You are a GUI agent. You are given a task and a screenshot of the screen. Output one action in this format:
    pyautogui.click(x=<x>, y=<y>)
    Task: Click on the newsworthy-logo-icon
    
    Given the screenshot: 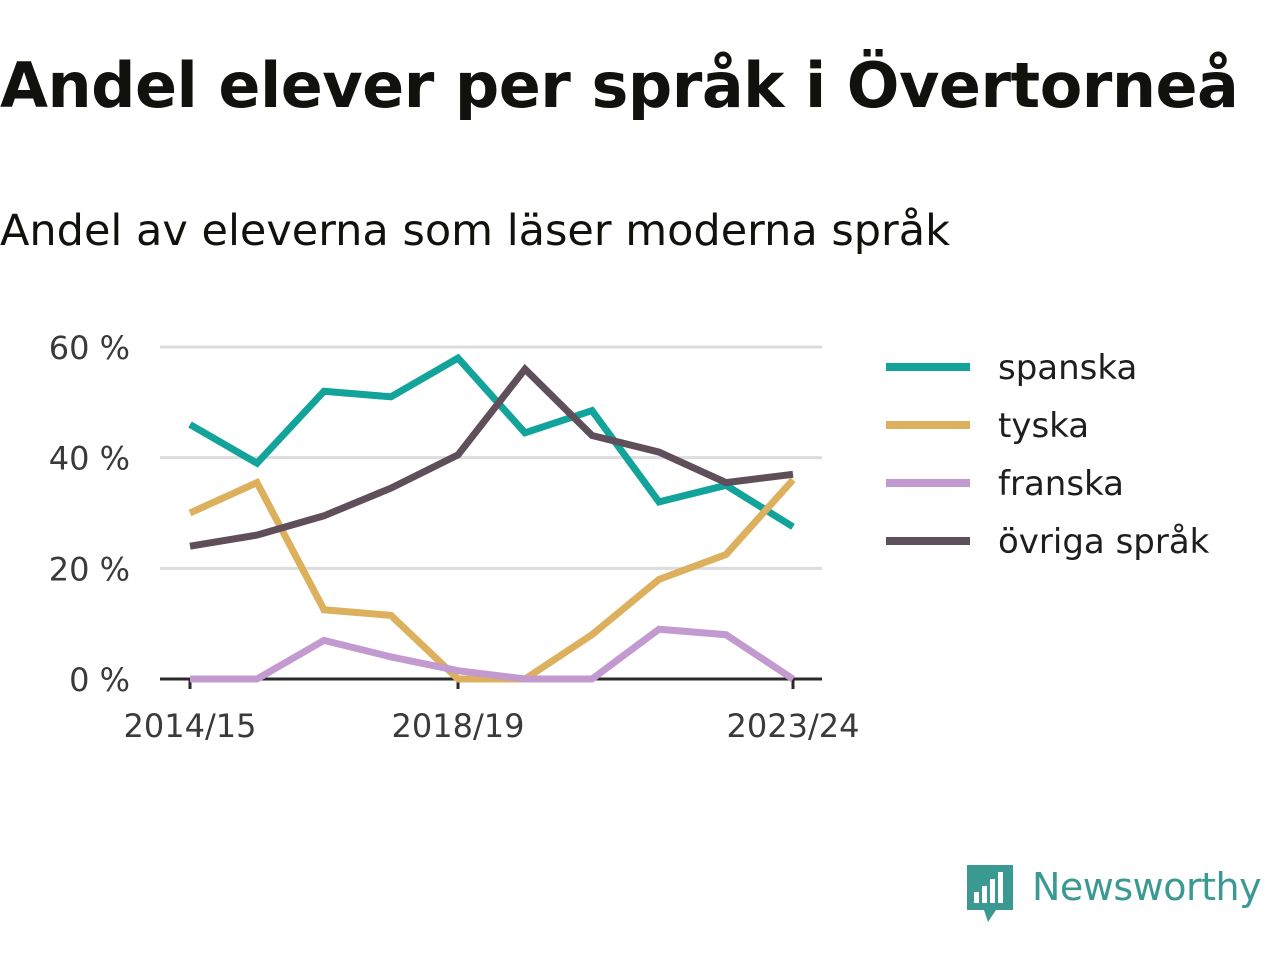 What is the action you would take?
    pyautogui.click(x=990, y=893)
    